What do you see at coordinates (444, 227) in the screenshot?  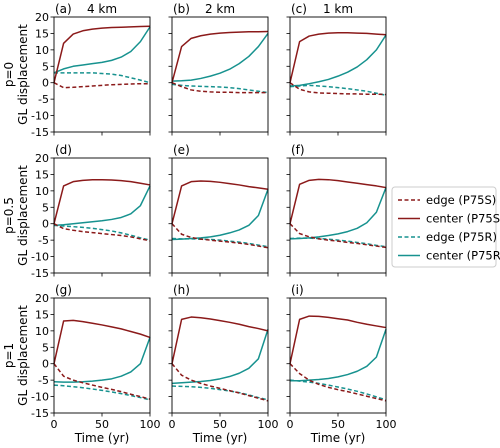 I see `legend-box` at bounding box center [444, 227].